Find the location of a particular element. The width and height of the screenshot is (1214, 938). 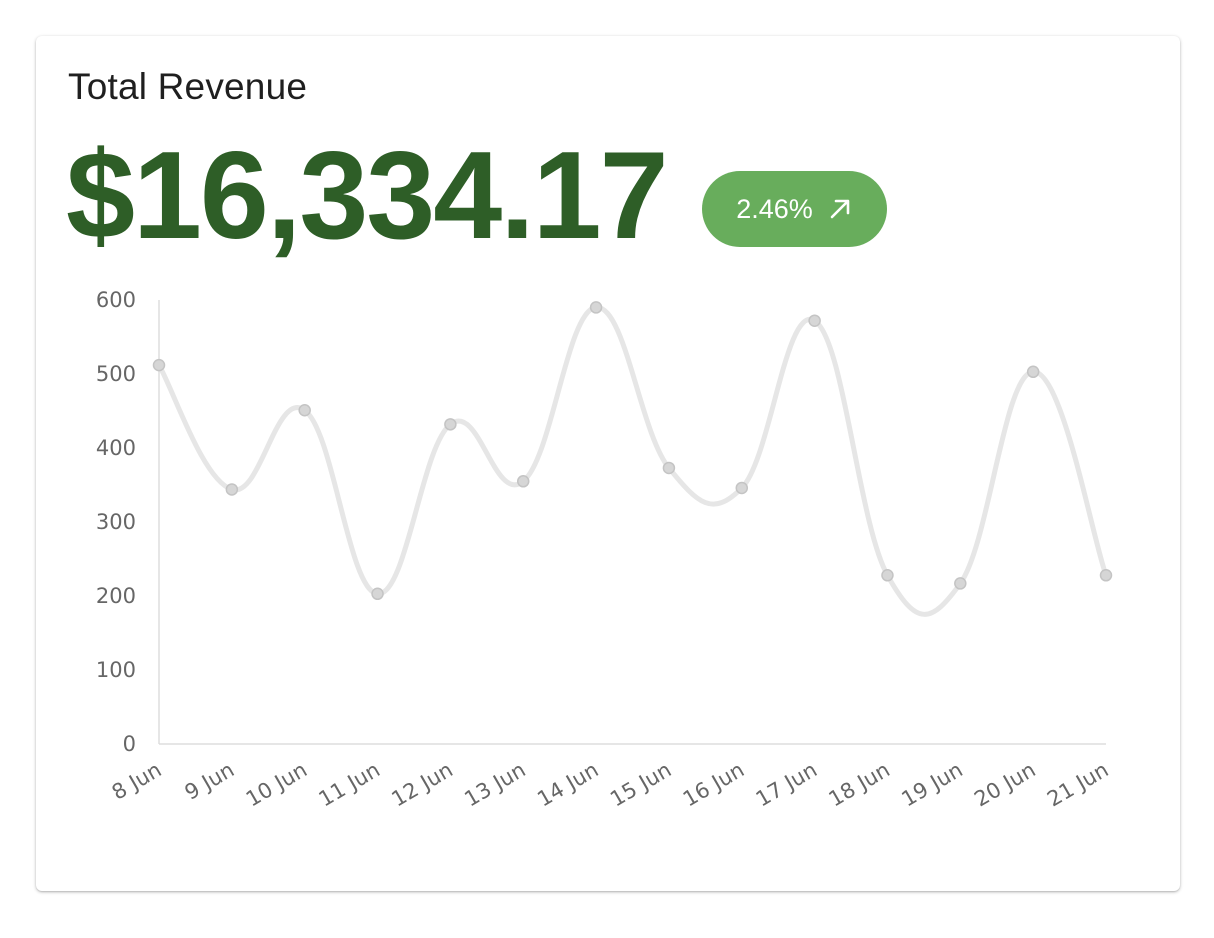

y-tick-label: 600 is located at coordinates (116, 300).